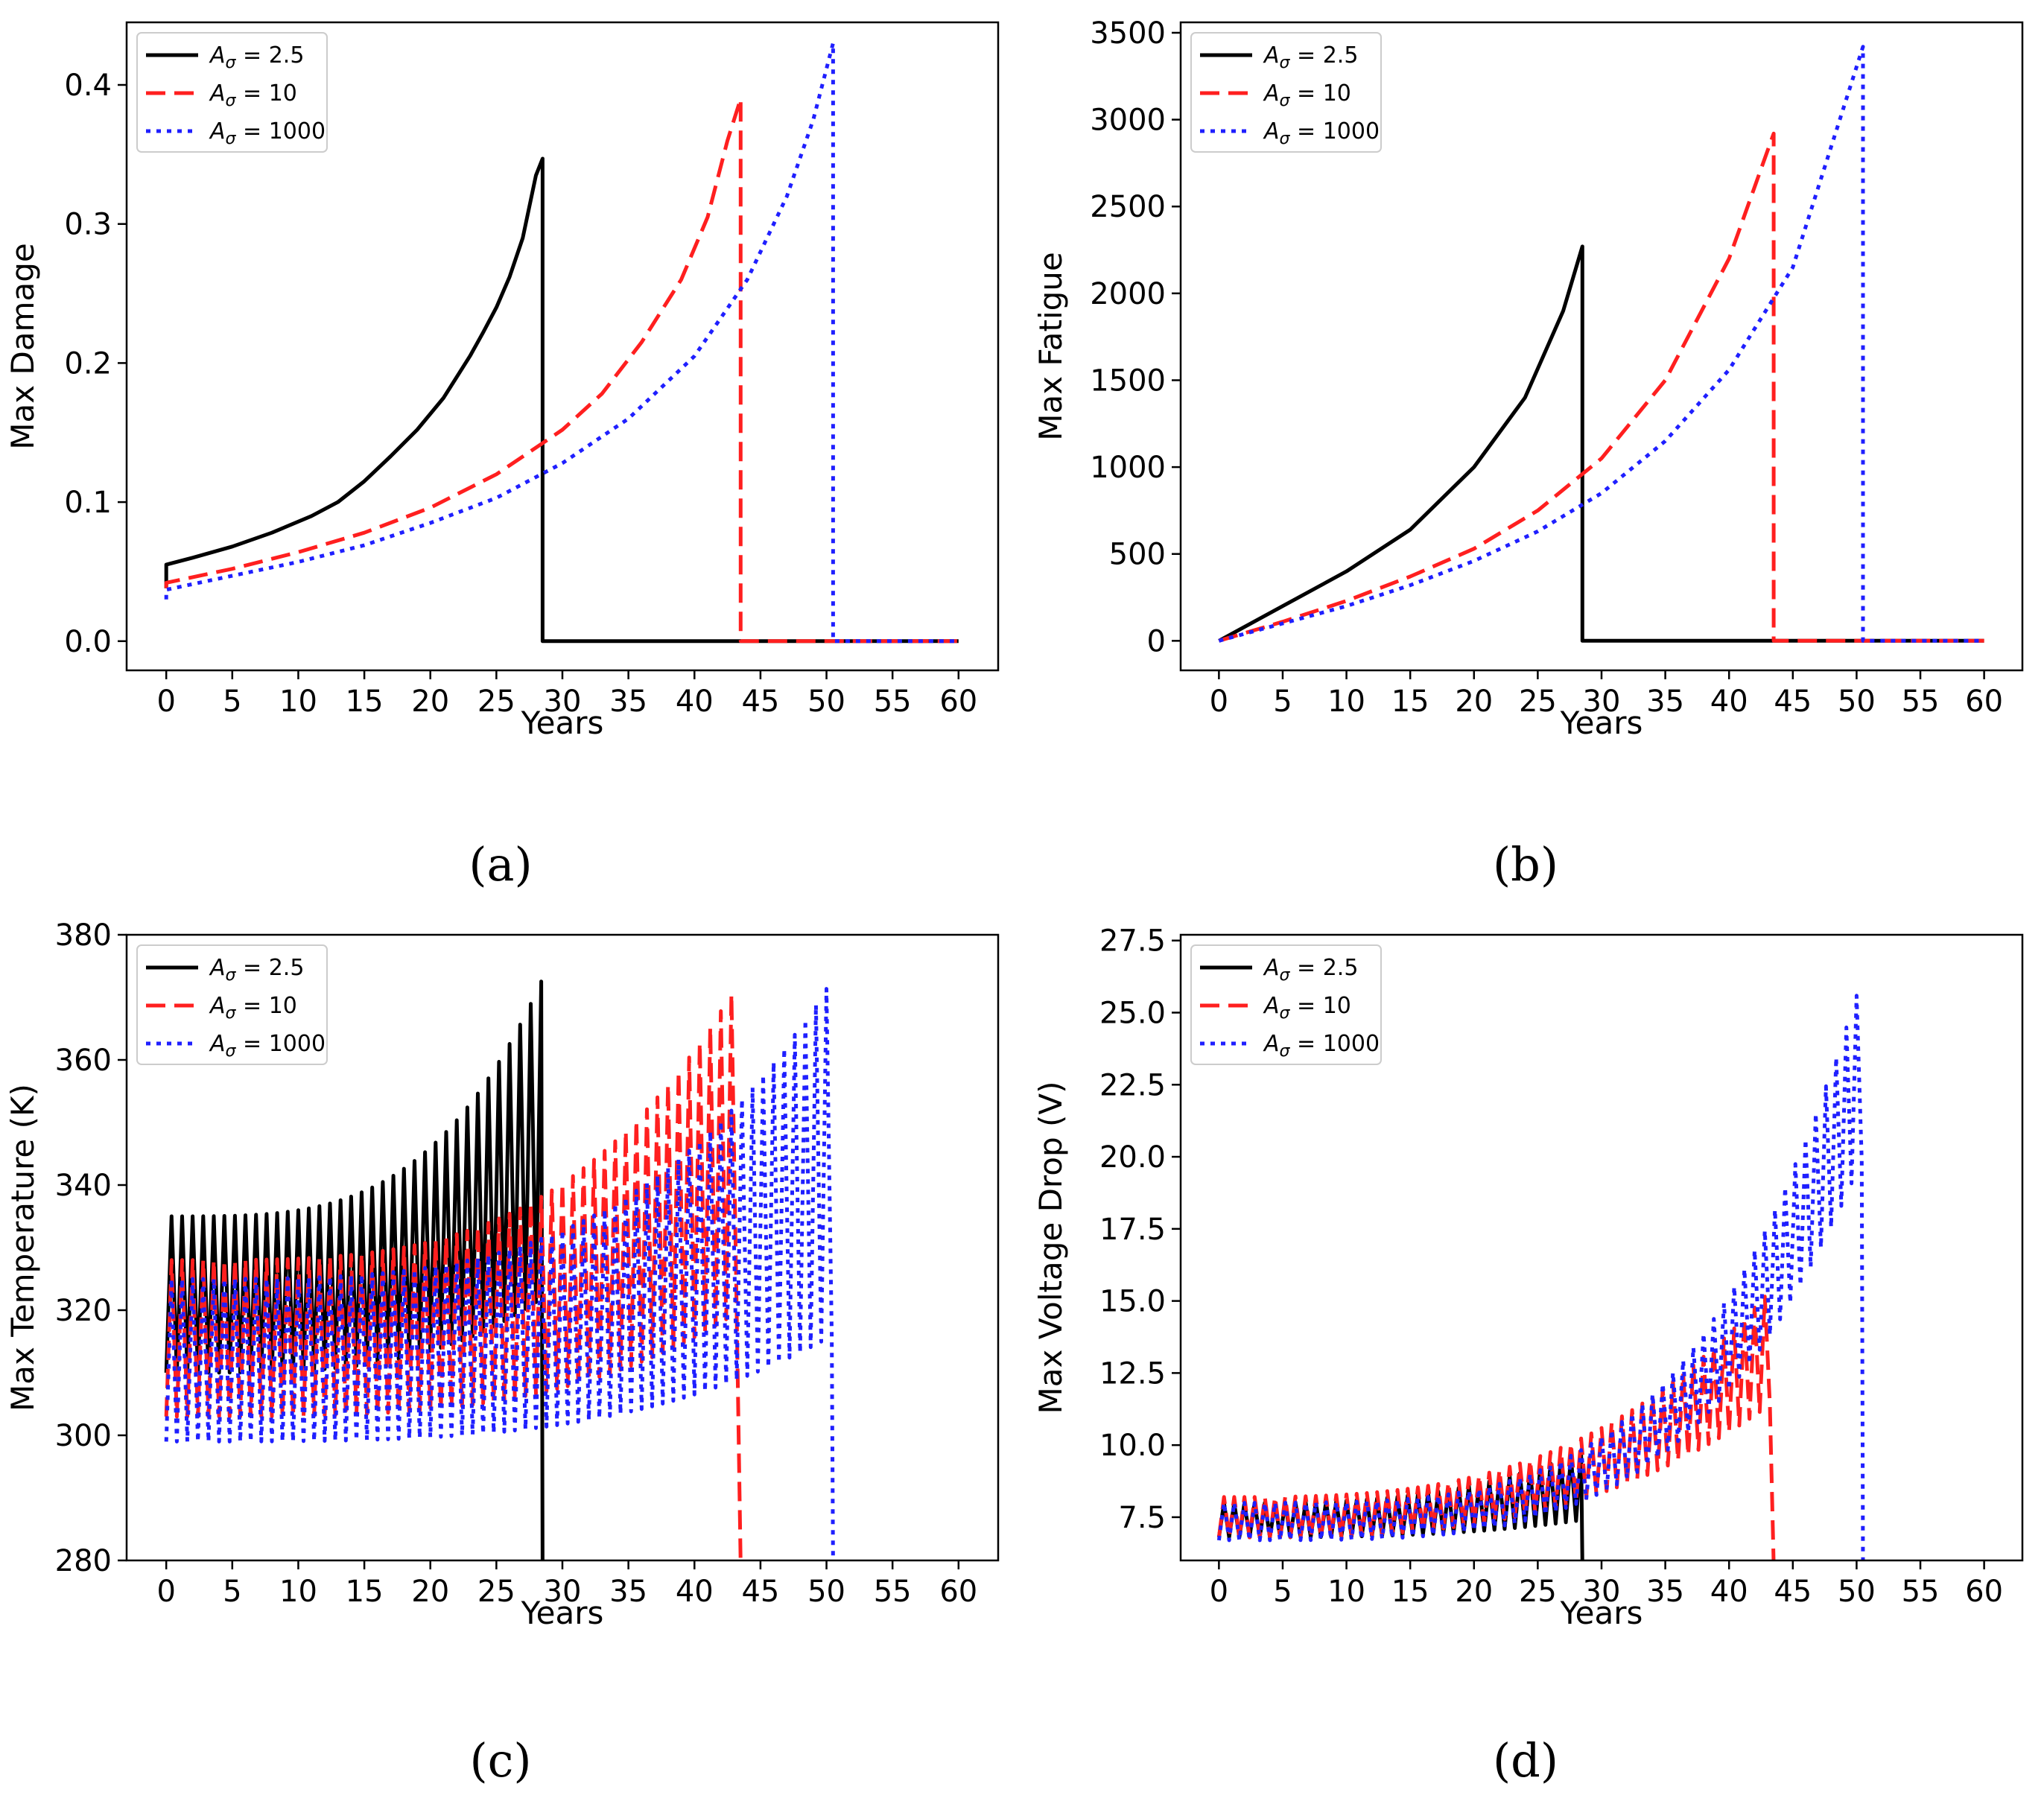  What do you see at coordinates (1138, 555) in the screenshot?
I see `y-tick-label: 500` at bounding box center [1138, 555].